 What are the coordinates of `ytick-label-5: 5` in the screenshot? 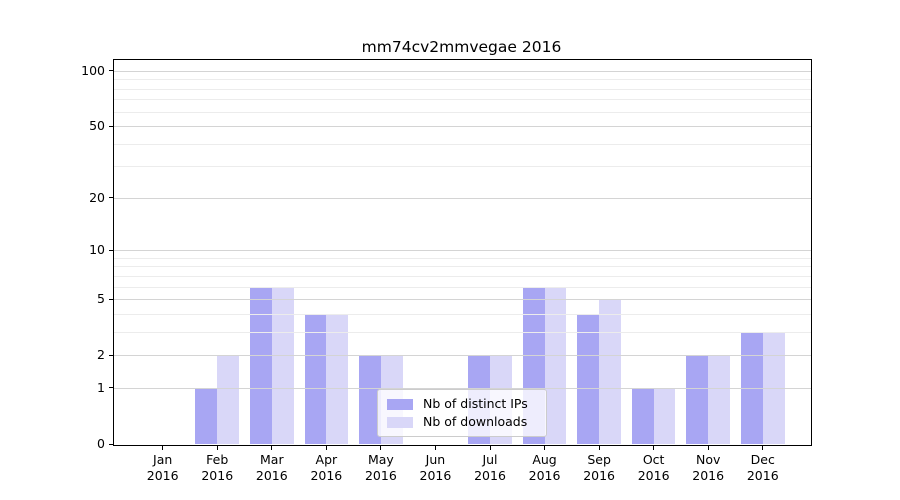 It's located at (101, 299).